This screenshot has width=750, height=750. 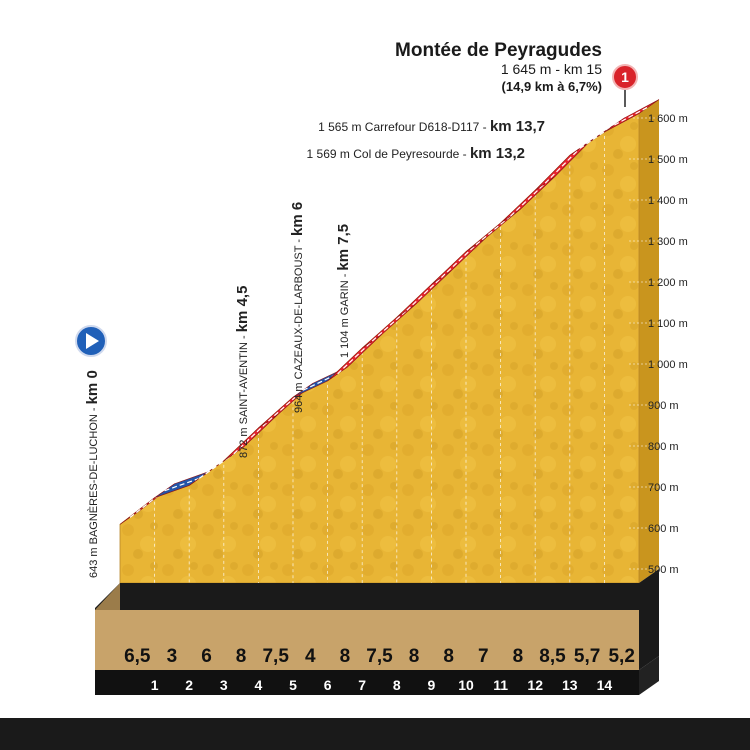 What do you see at coordinates (498, 50) in the screenshot?
I see `chart-title: Montée de Peyragudes` at bounding box center [498, 50].